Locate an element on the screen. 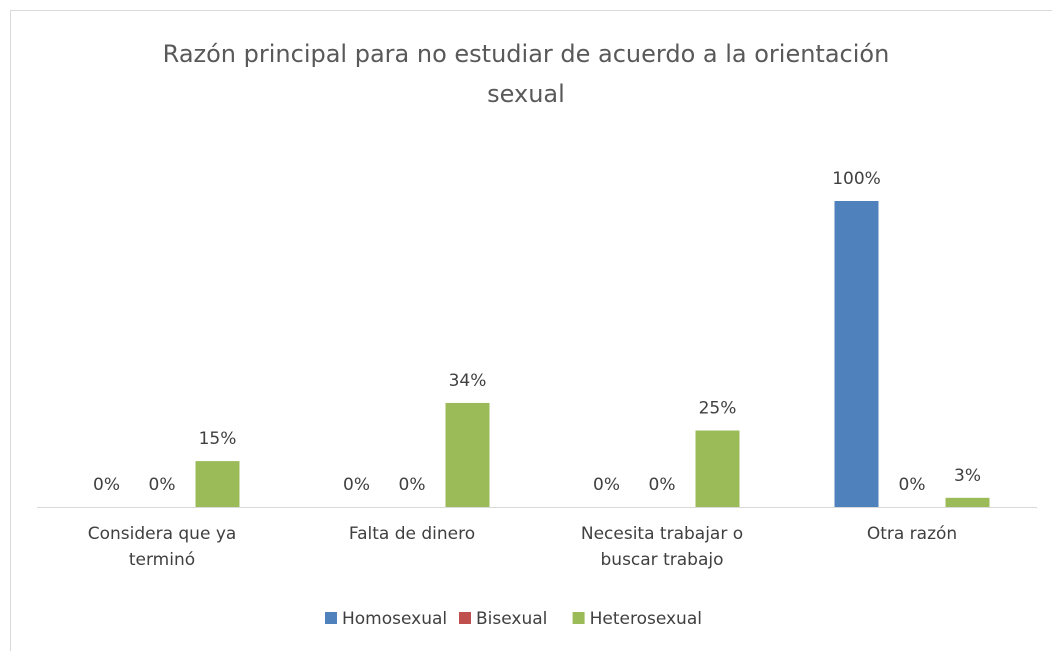  x-tick-label: Necesita trabajar o buscar trabajo is located at coordinates (662, 547).